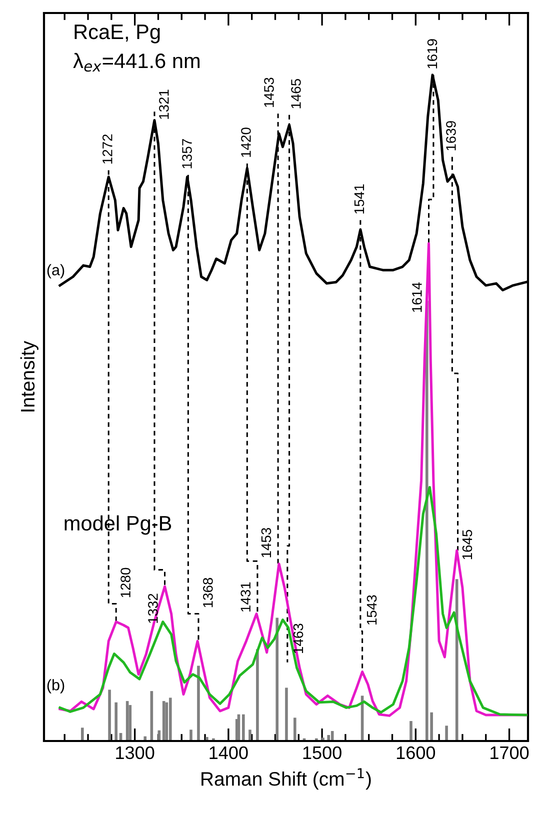 The image size is (540, 813). What do you see at coordinates (296, 93) in the screenshot?
I see `annotation: 1465` at bounding box center [296, 93].